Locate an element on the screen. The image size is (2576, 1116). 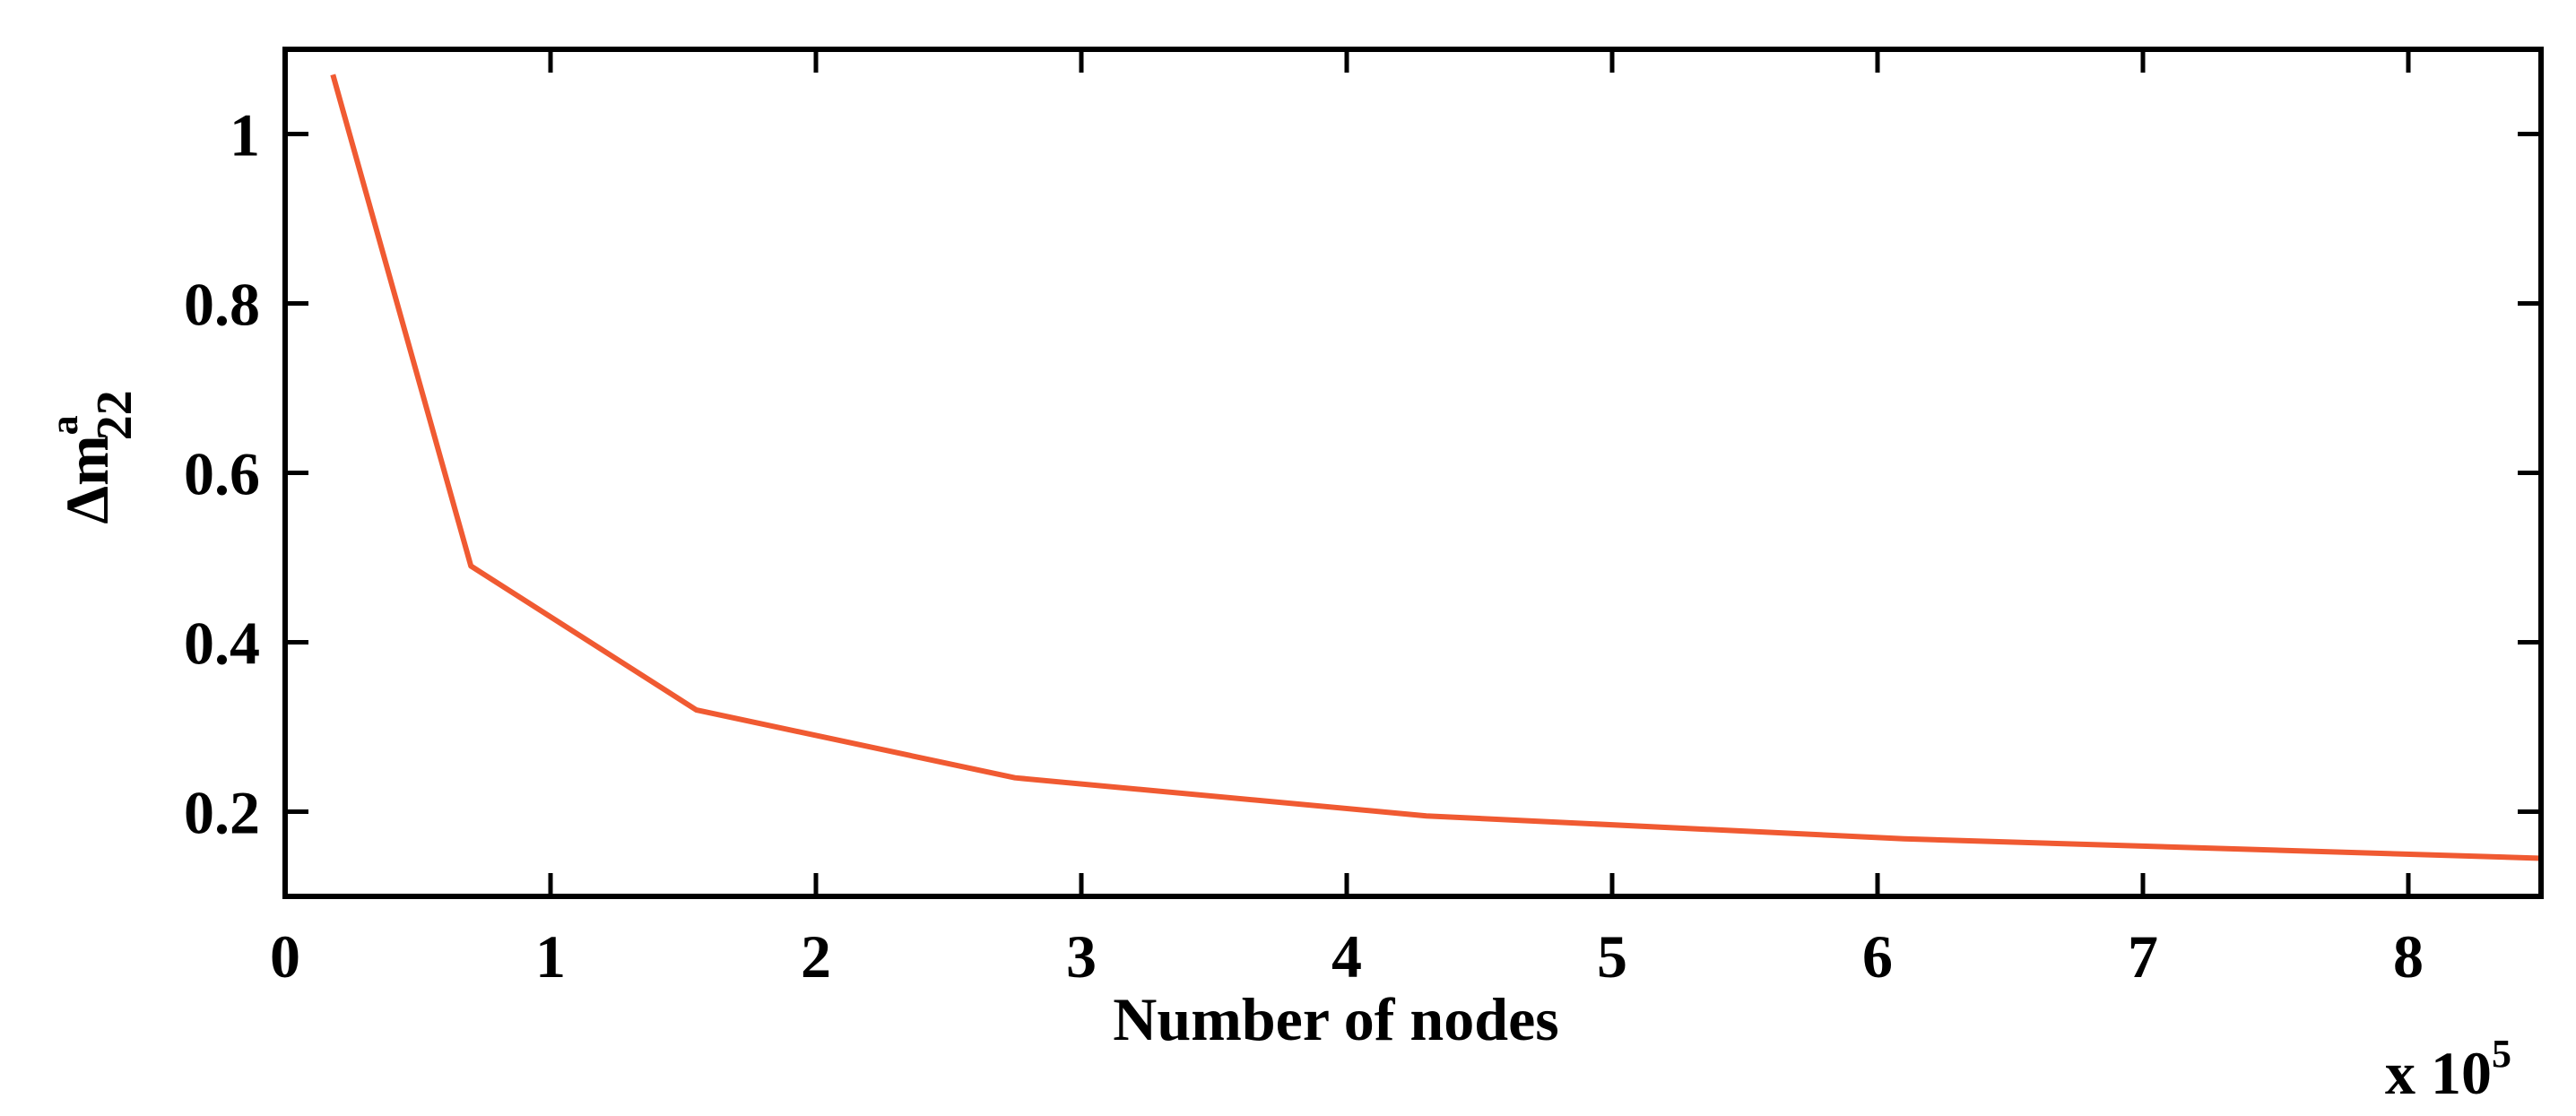
y-tick-labels: 0.2 0.4 0.6 0.8 1 is located at coordinates (222, 474).